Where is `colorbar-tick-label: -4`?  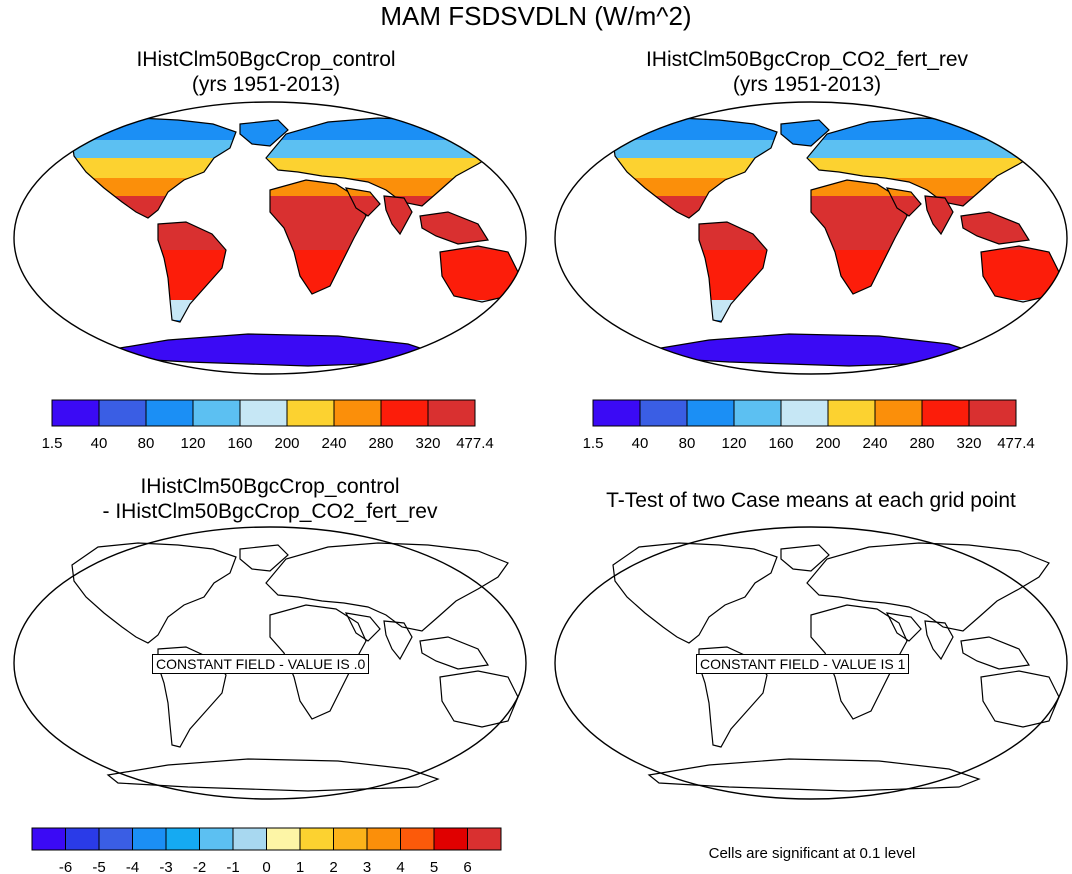
colorbar-tick-label: -4 is located at coordinates (132, 866).